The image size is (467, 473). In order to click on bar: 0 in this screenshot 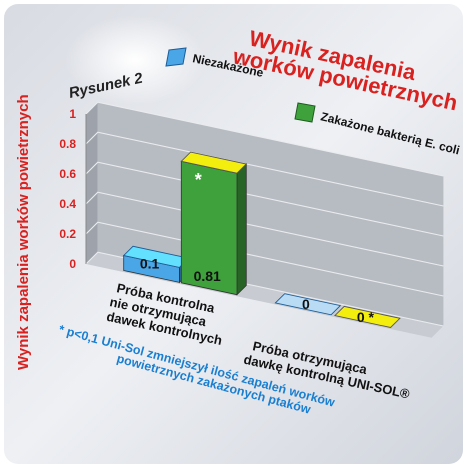, I will do `click(308, 304)`.